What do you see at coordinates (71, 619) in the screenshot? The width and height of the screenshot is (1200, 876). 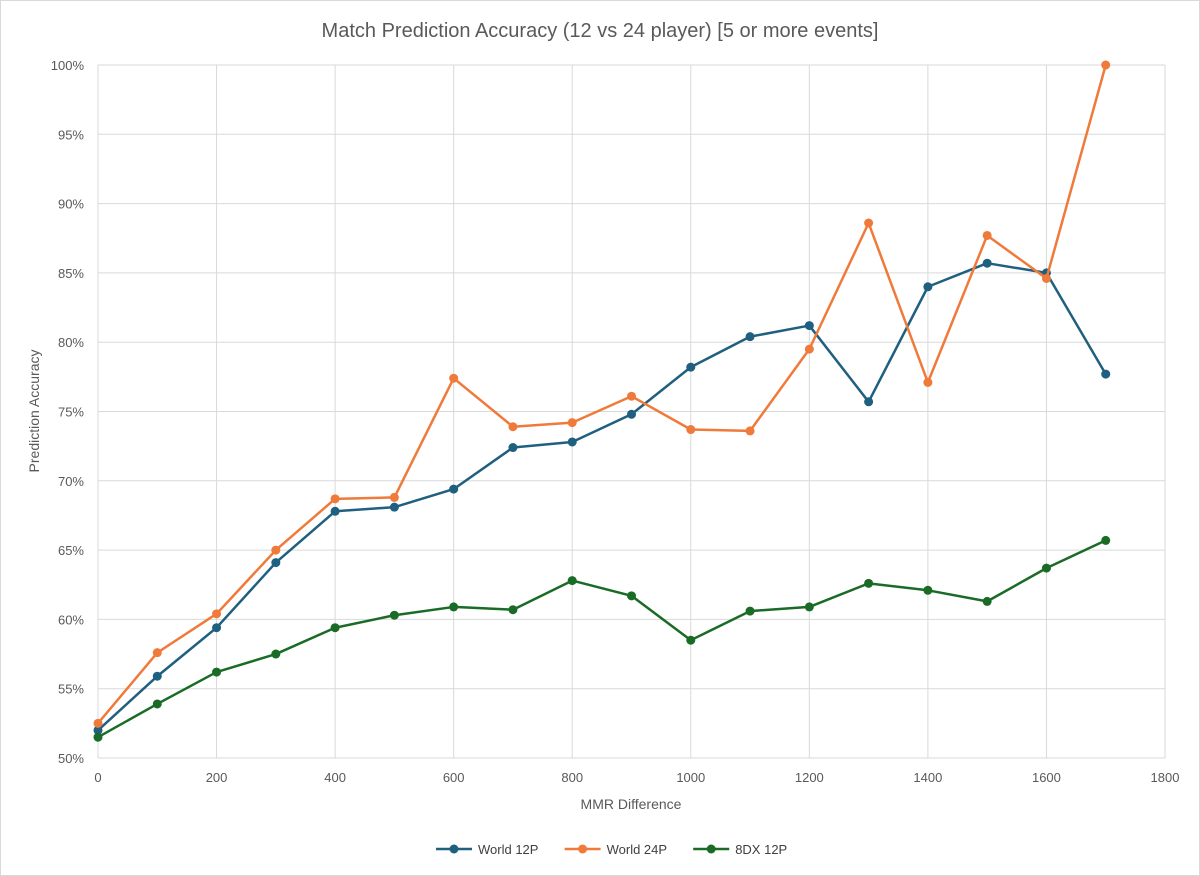 I see `y-tick-label: 60%` at bounding box center [71, 619].